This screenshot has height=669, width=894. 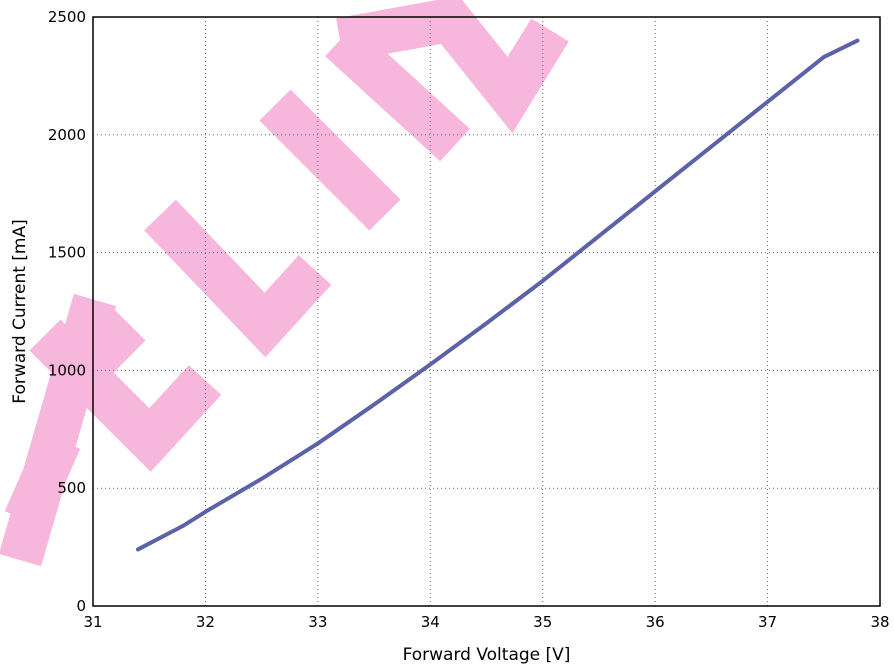 What do you see at coordinates (487, 655) in the screenshot?
I see `x-axis-label: Forward Voltage [V]` at bounding box center [487, 655].